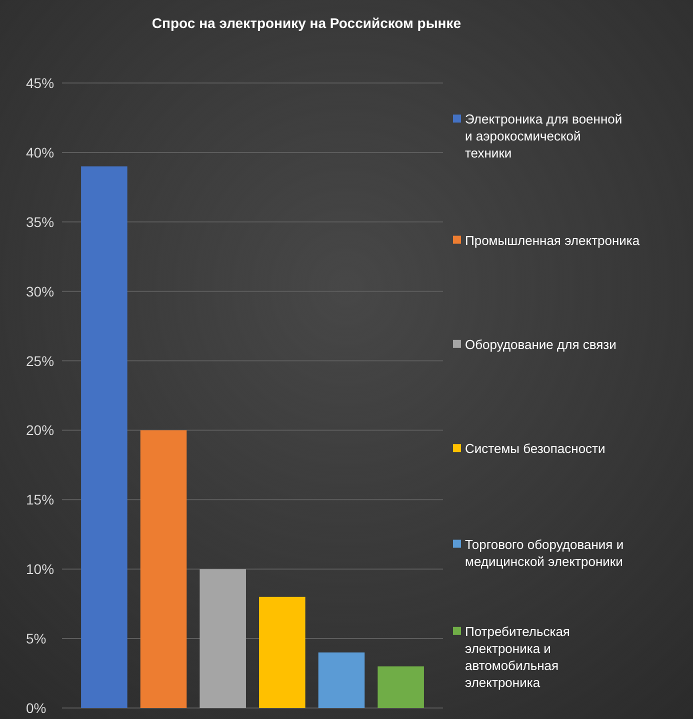 This screenshot has width=693, height=719. Describe the element at coordinates (40, 222) in the screenshot. I see `y-tick-label: 35%` at that location.